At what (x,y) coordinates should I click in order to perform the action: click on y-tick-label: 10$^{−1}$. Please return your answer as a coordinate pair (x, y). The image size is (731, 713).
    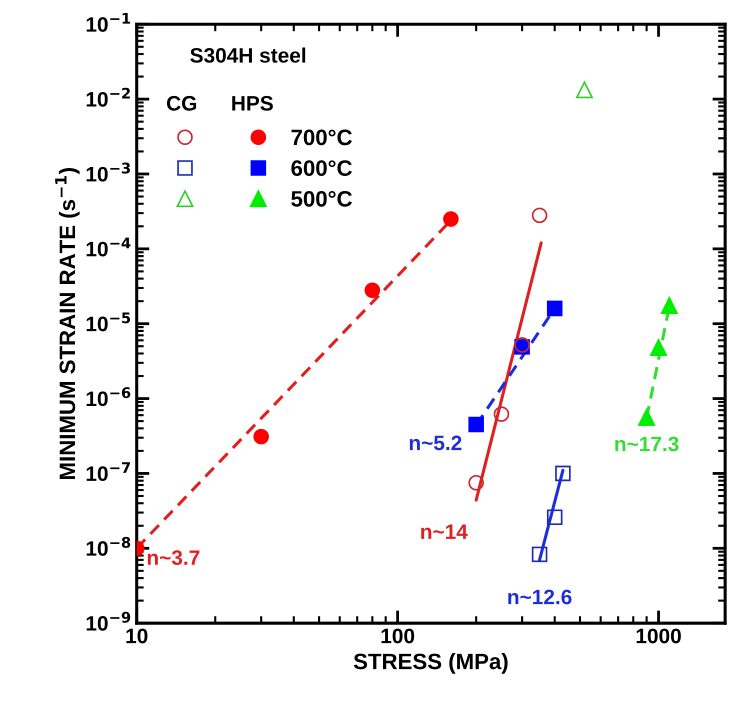
    Looking at the image, I should click on (108, 22).